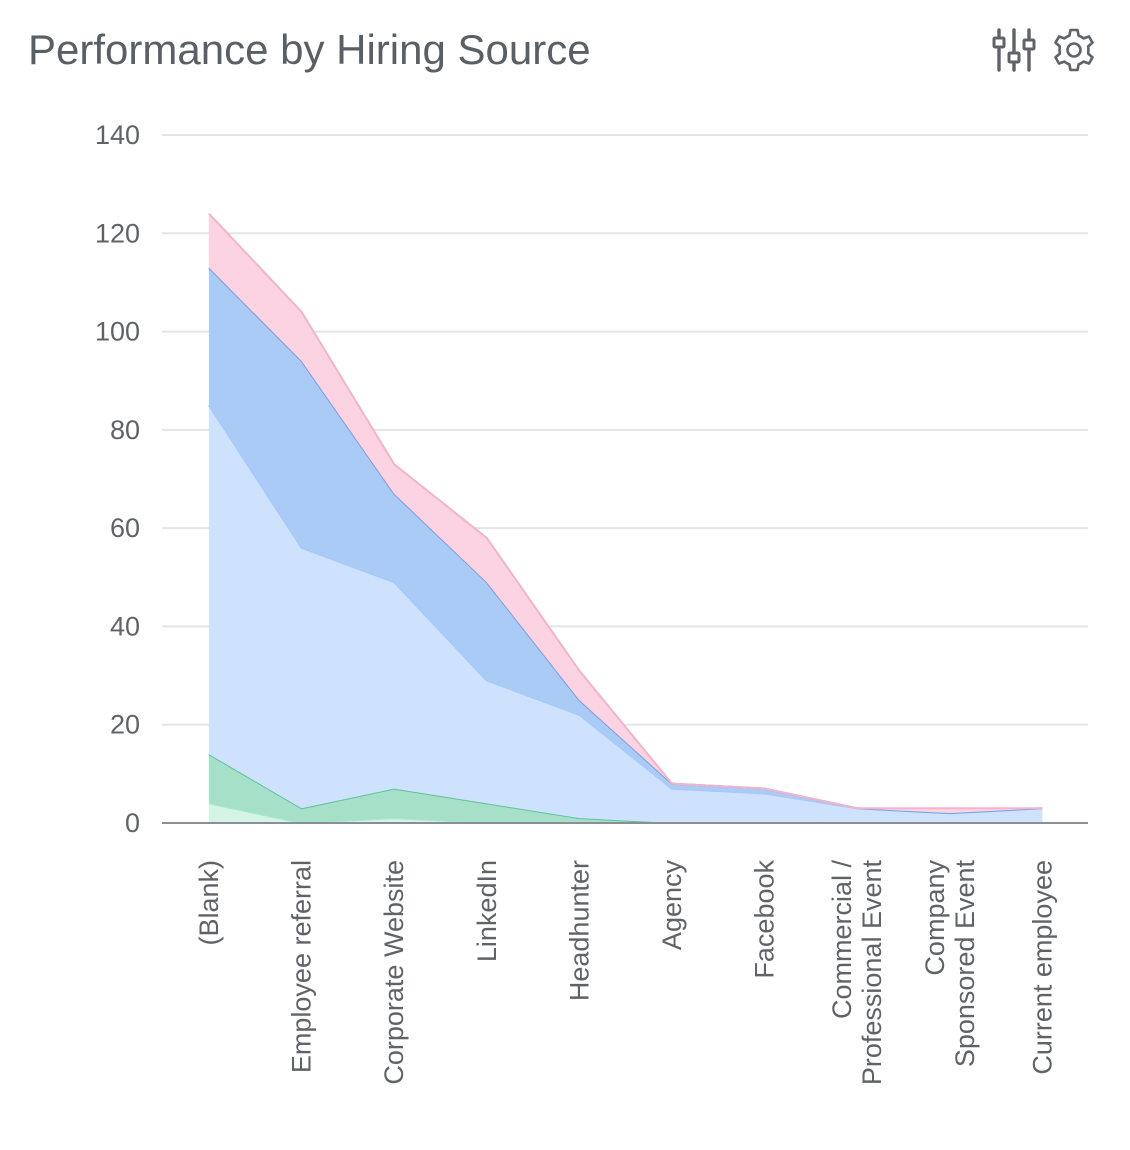  What do you see at coordinates (842, 940) in the screenshot?
I see `x-tick-label: Commercial /` at bounding box center [842, 940].